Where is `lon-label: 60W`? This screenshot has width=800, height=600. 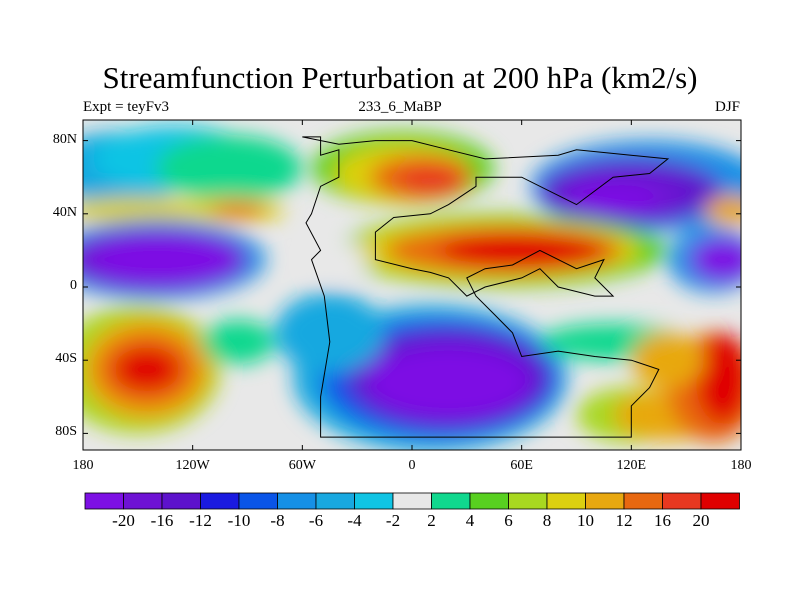
lon-label: 60W is located at coordinates (302, 465).